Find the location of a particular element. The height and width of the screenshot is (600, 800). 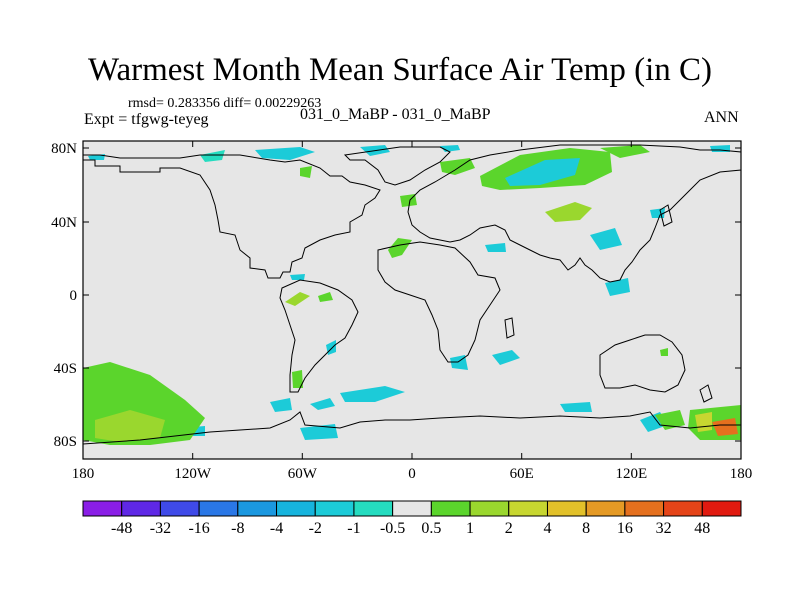

lon-label: 60E is located at coordinates (522, 474).